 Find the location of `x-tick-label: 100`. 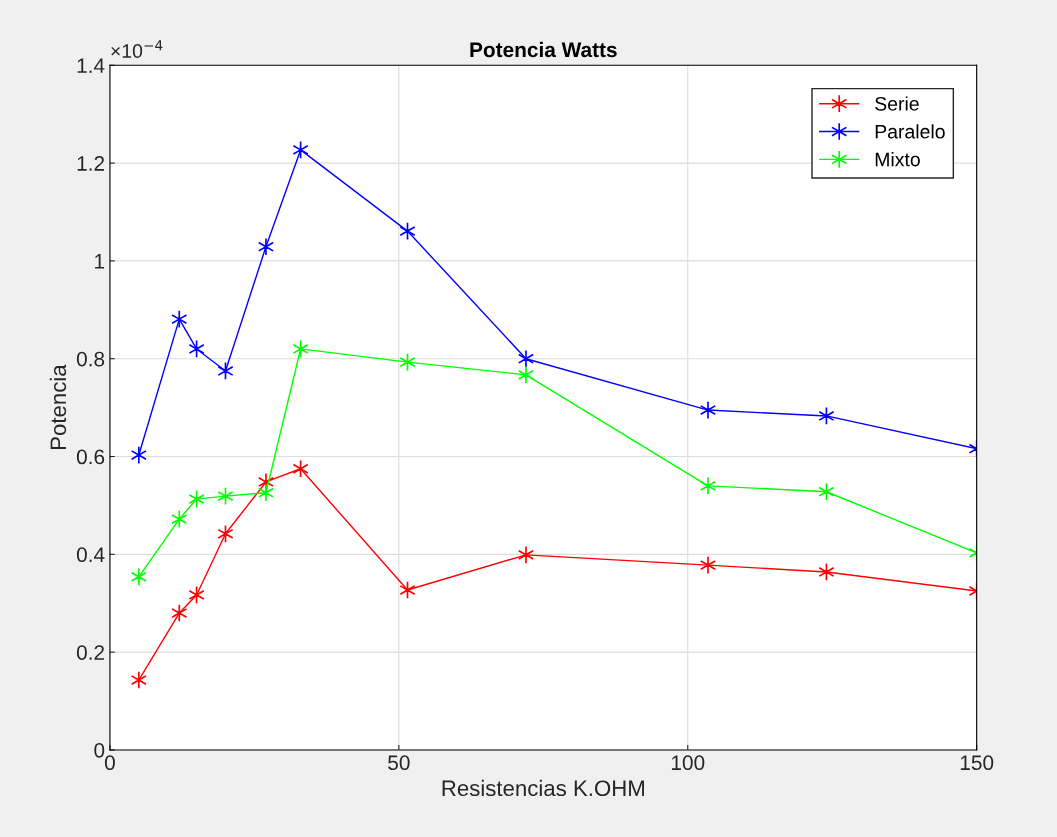

x-tick-label: 100 is located at coordinates (688, 763).